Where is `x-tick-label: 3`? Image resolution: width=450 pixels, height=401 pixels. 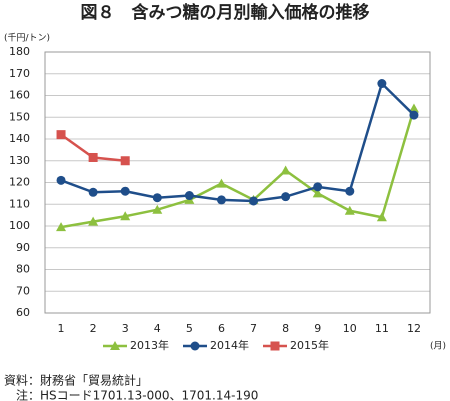 x-tick-label: 3 is located at coordinates (125, 328).